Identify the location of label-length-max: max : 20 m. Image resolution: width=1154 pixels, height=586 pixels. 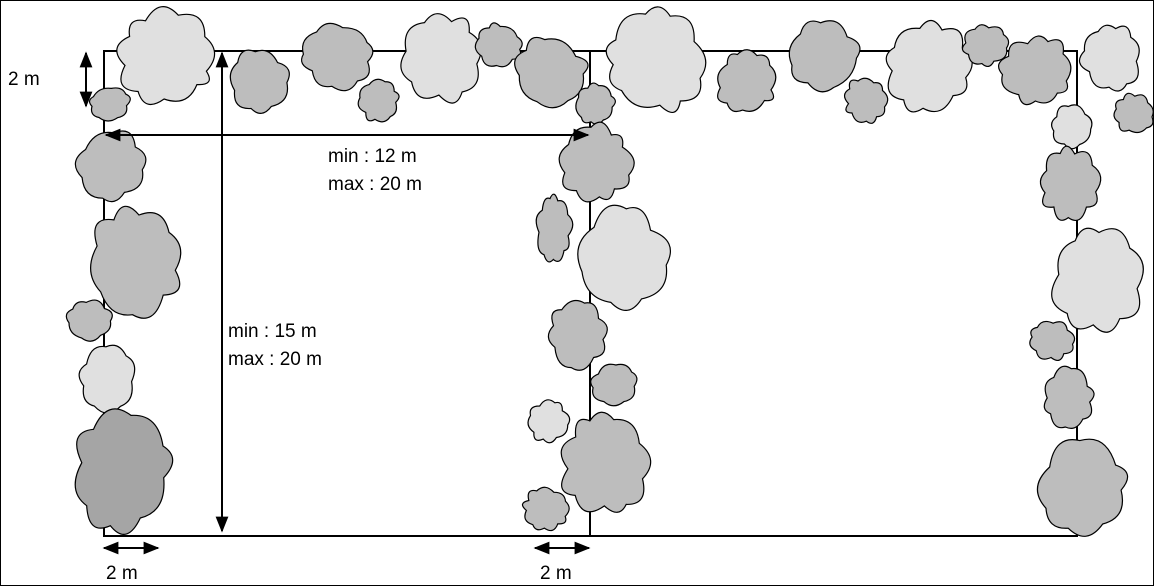
(275, 359).